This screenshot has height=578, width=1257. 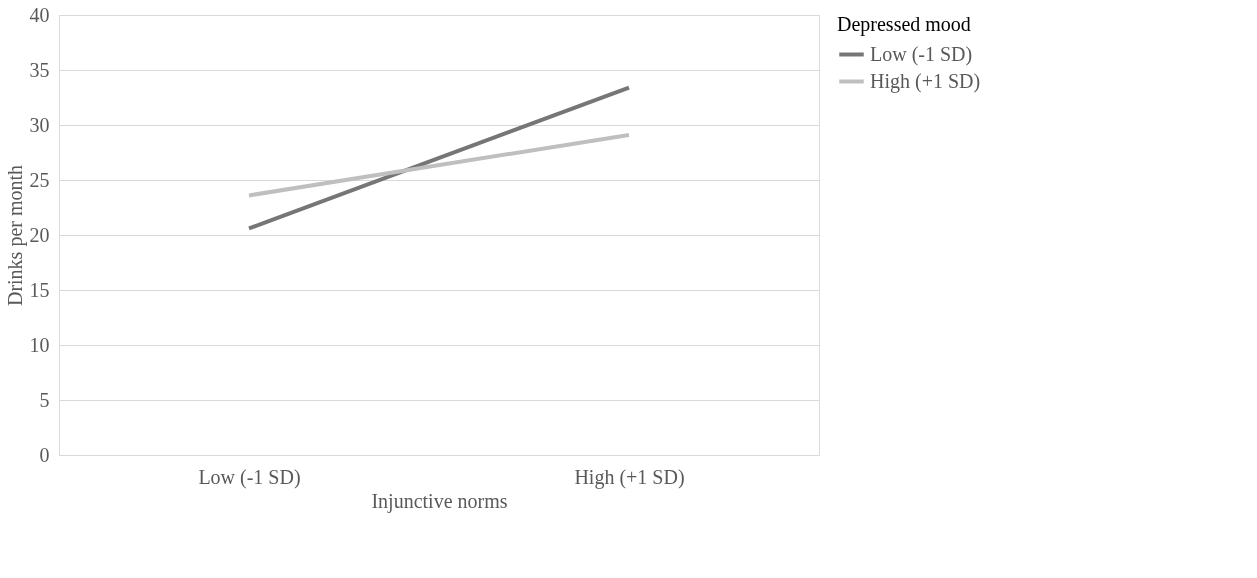 I want to click on y-tick-label: 30, so click(x=39, y=124).